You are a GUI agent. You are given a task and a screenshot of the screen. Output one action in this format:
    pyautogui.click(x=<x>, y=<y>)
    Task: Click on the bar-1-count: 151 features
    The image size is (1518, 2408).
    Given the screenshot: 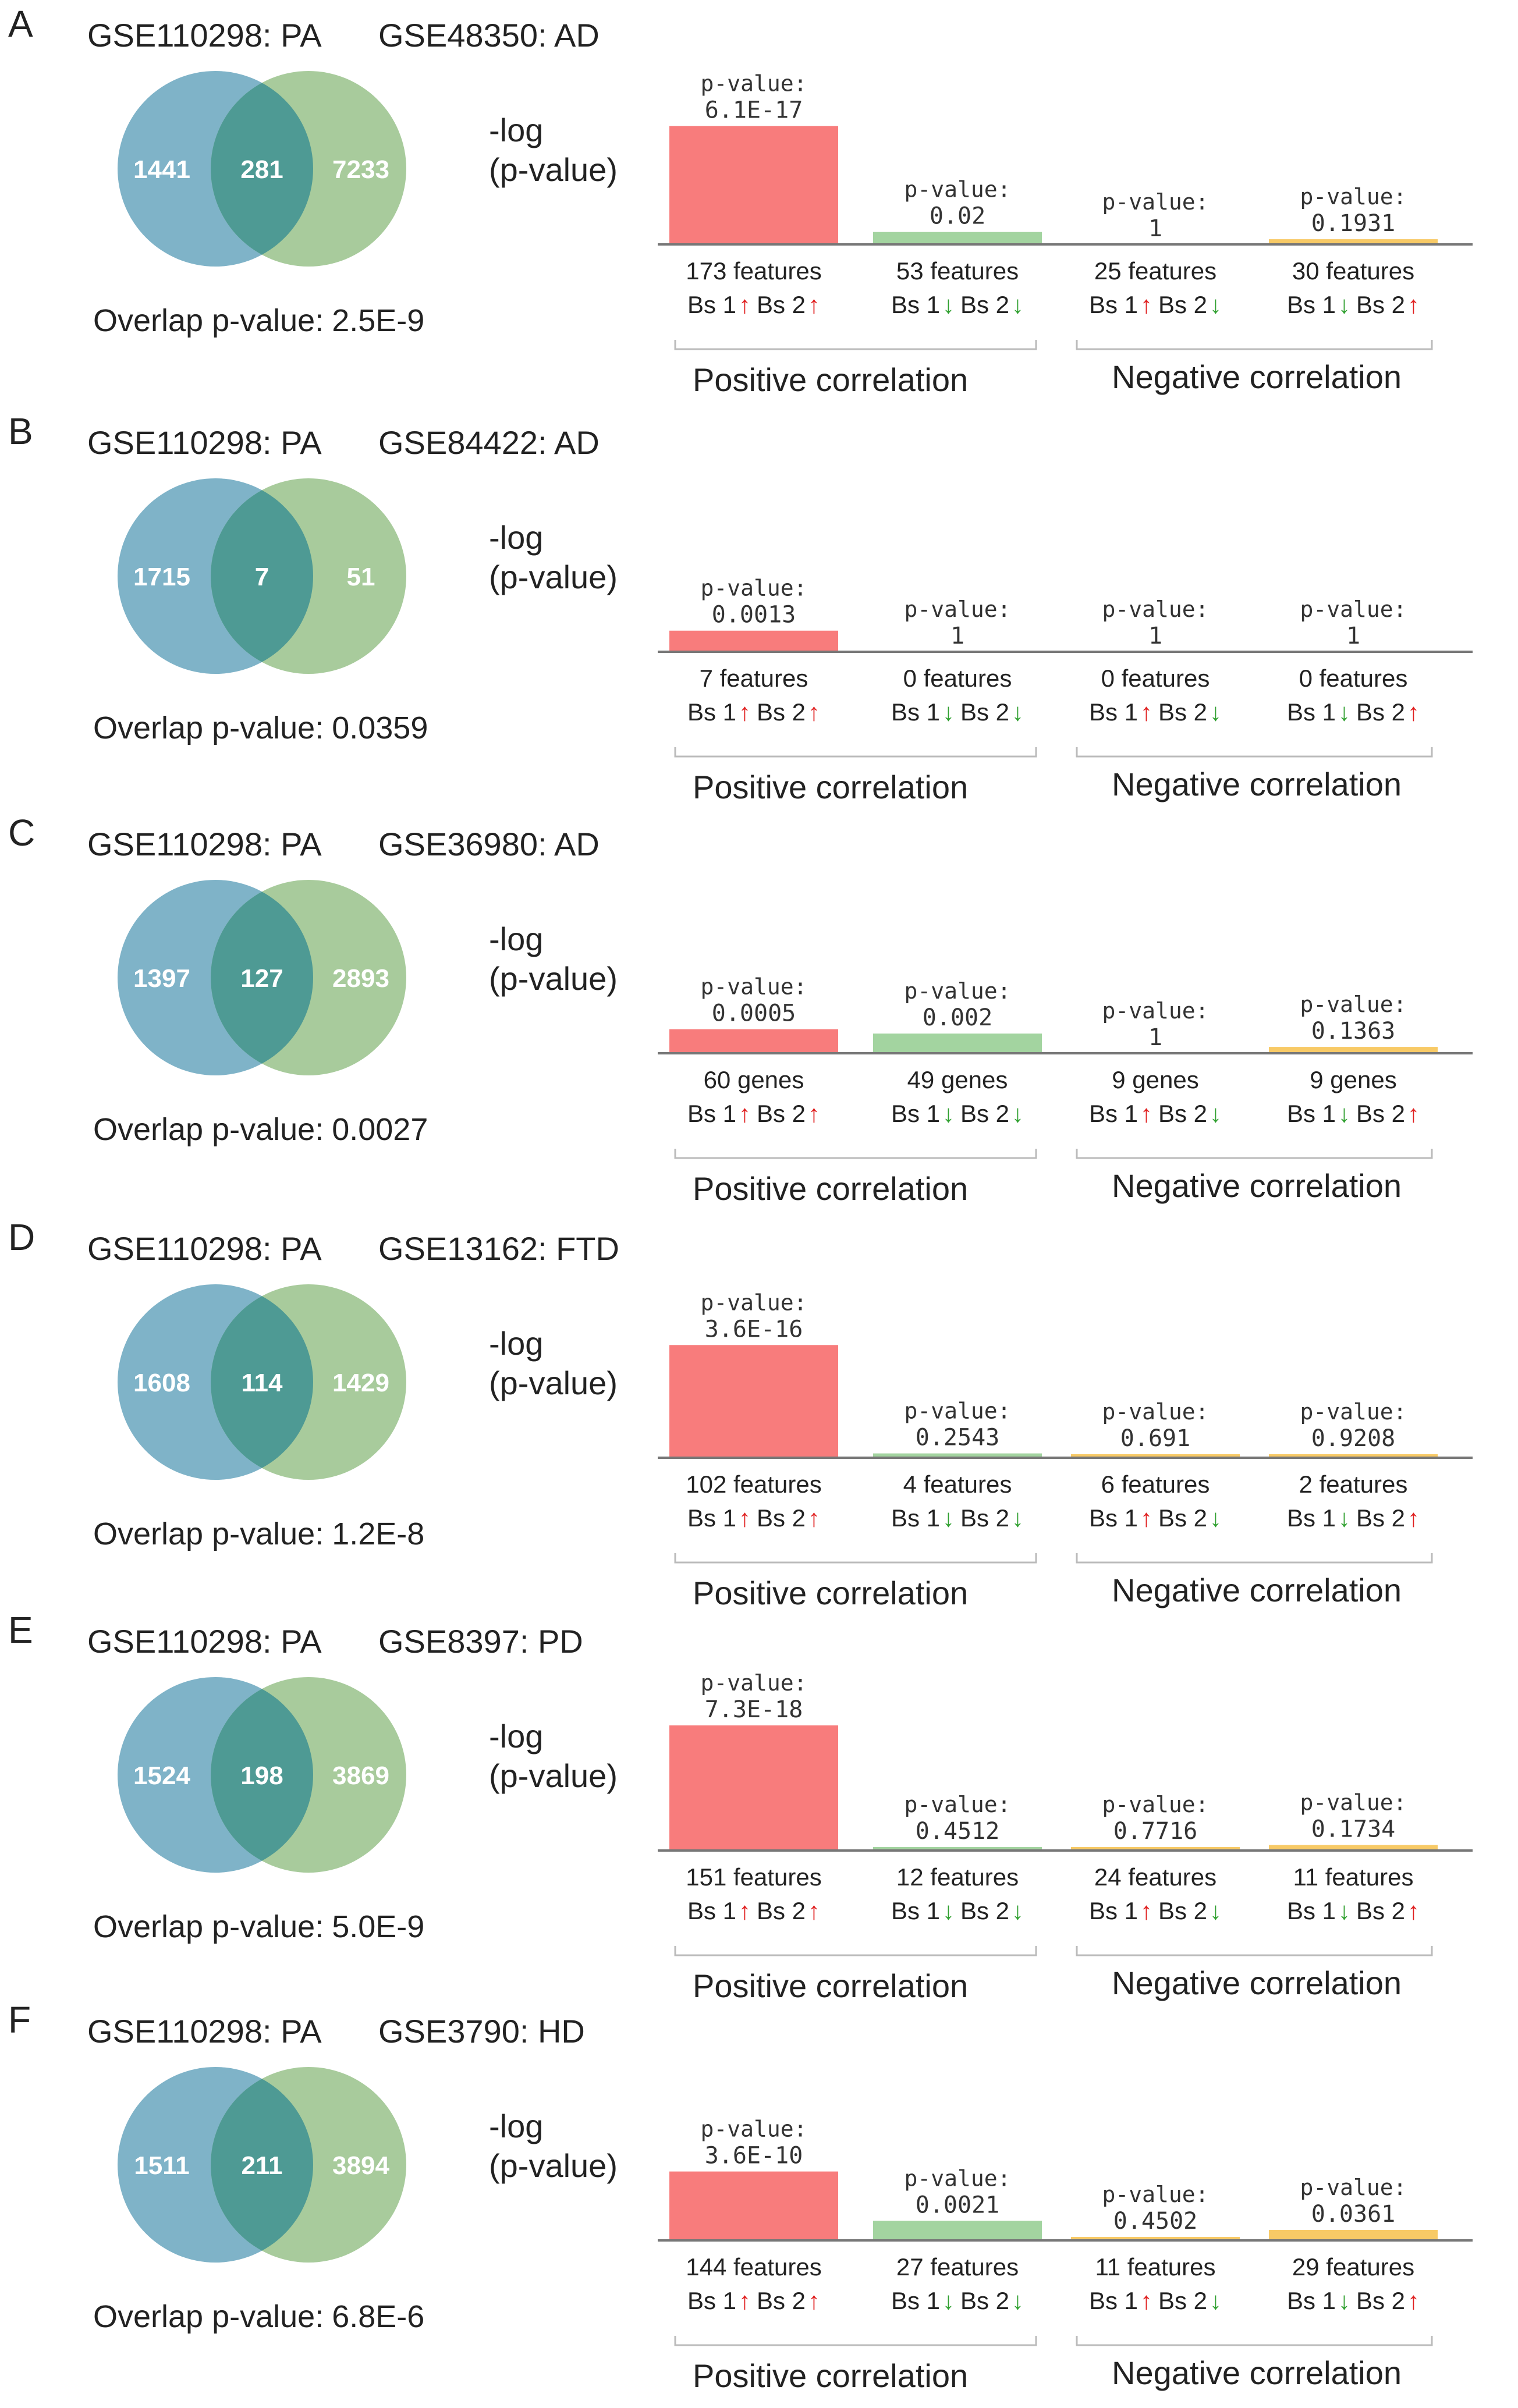 What is the action you would take?
    pyautogui.click(x=754, y=1877)
    